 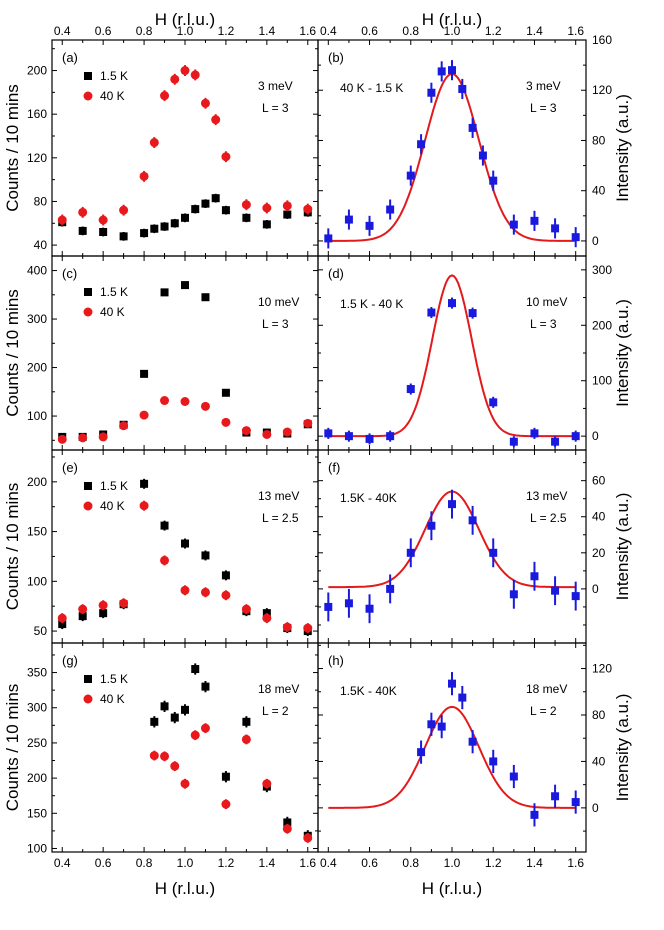 I want to click on top-tick-label: 0.6, so click(x=369, y=31).